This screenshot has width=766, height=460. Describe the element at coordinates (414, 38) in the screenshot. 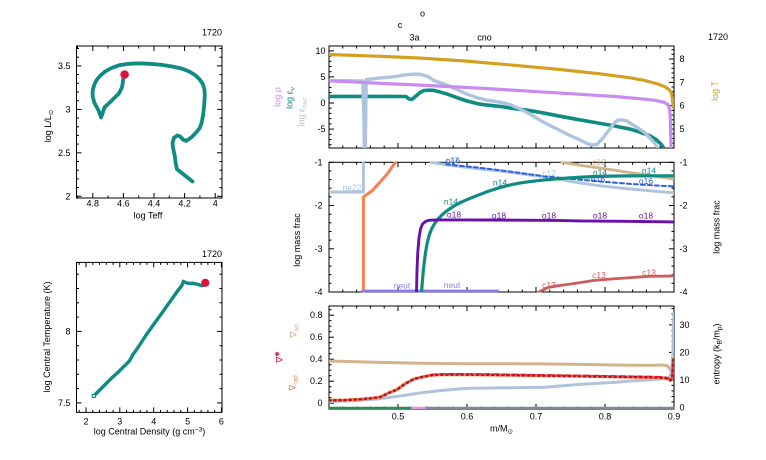

I see `svg-text: 3a` at that location.